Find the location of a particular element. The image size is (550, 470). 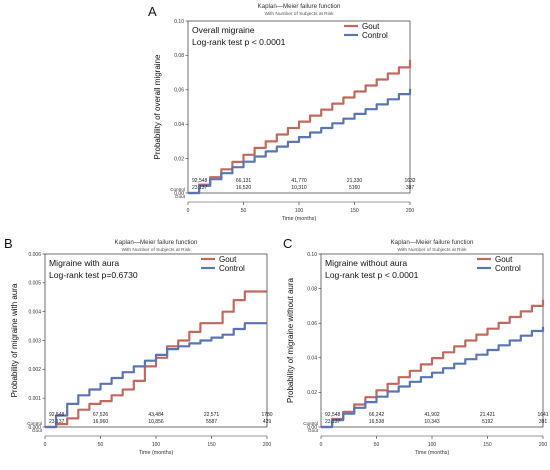

y-tick-label: 0.000 is located at coordinates (34, 428).